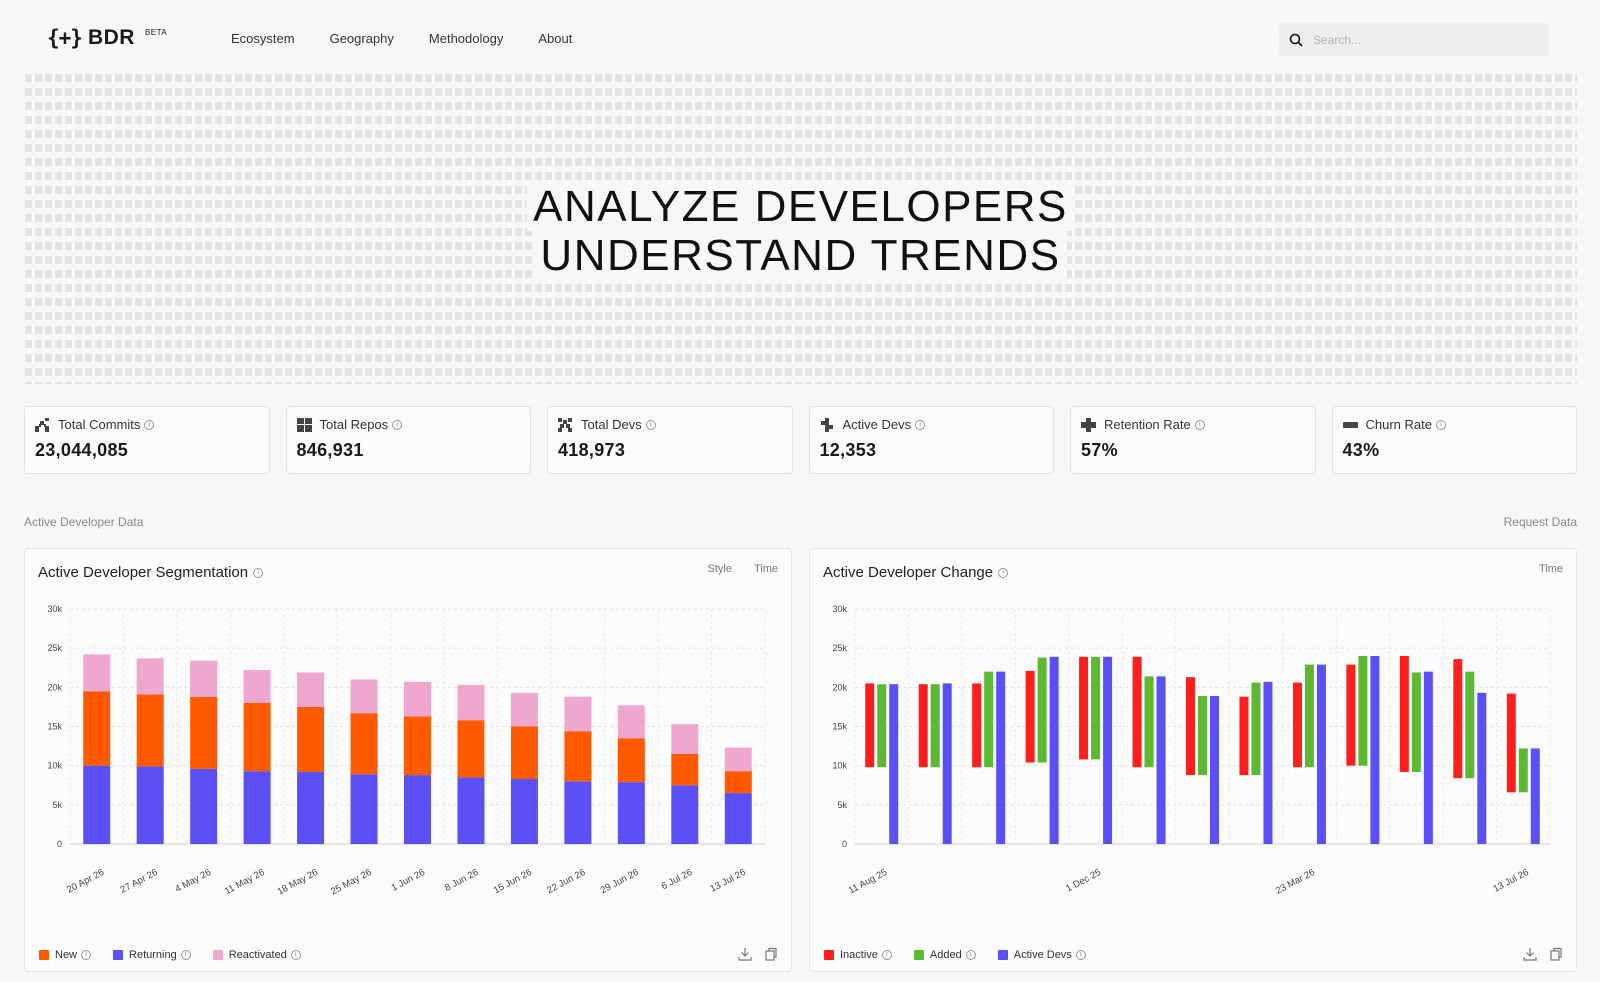 This screenshot has width=1600, height=982. I want to click on nav-link-geography: Geography, so click(361, 38).